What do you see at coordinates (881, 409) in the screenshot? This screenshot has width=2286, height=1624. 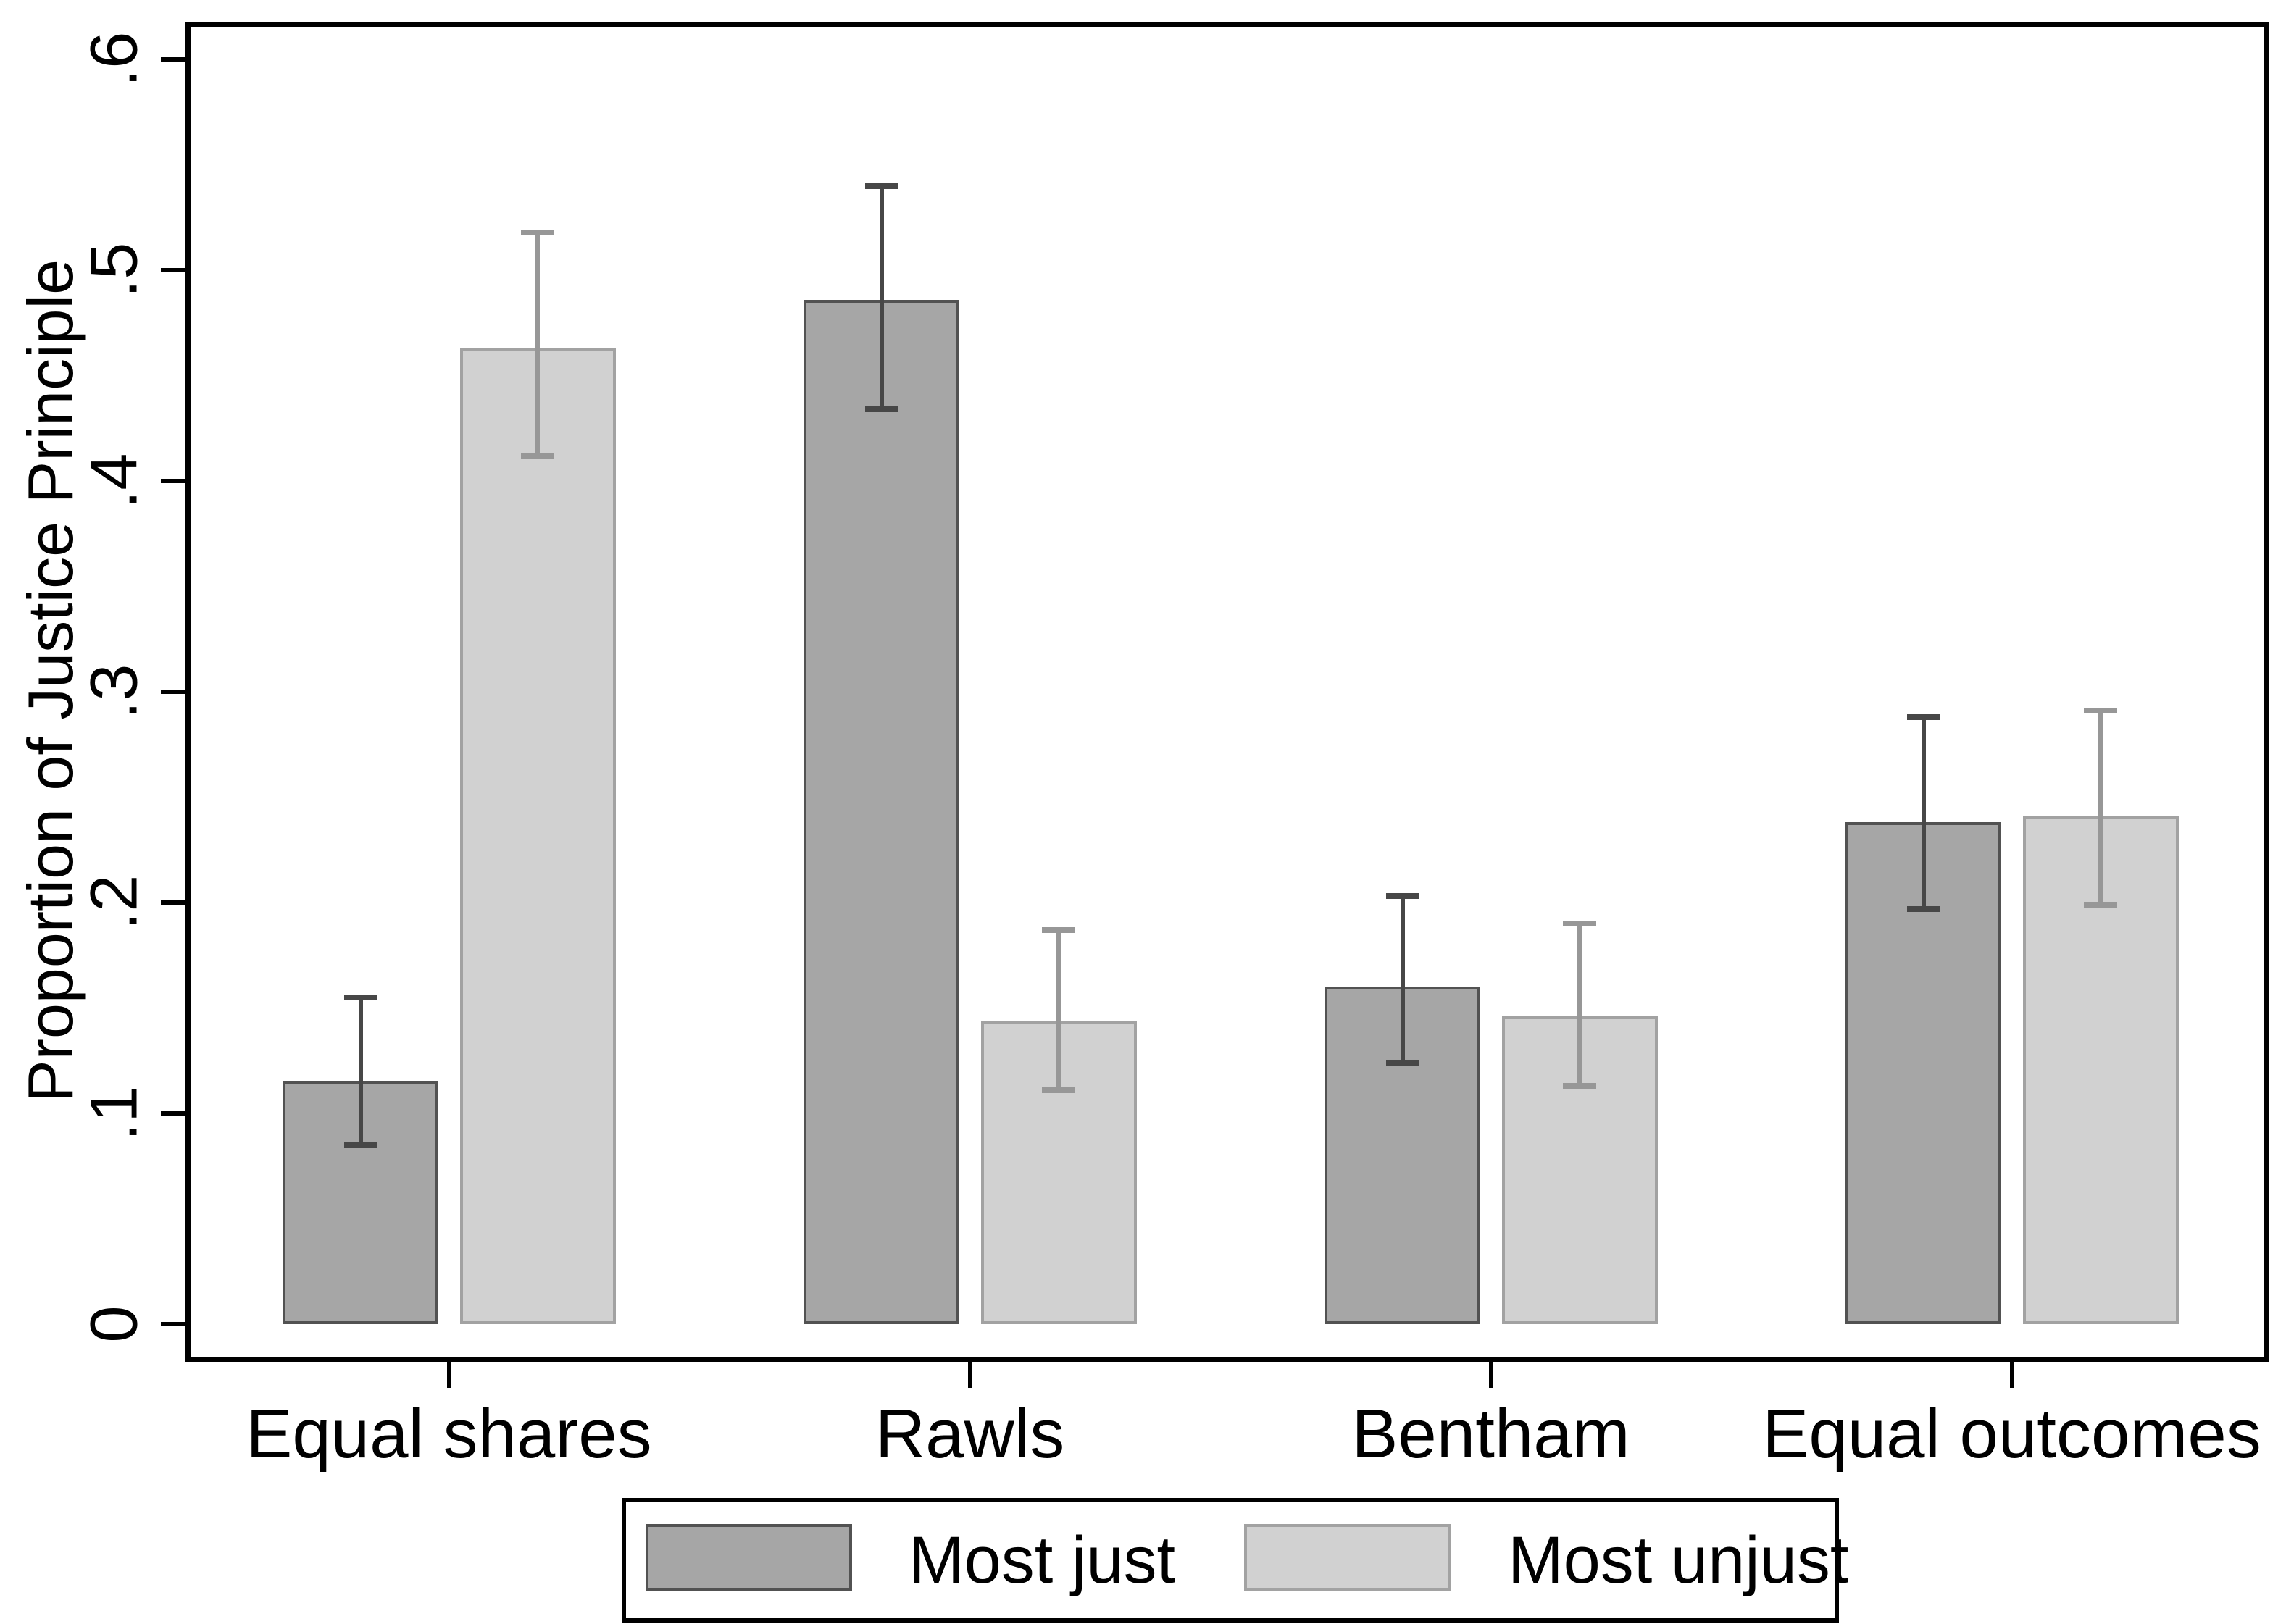 I see `error-cap-lower-most-just-rawls` at bounding box center [881, 409].